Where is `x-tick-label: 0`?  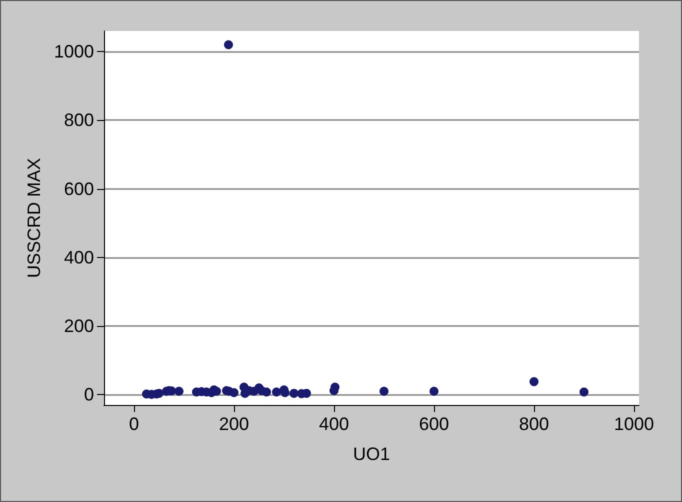 x-tick-label: 0 is located at coordinates (134, 424).